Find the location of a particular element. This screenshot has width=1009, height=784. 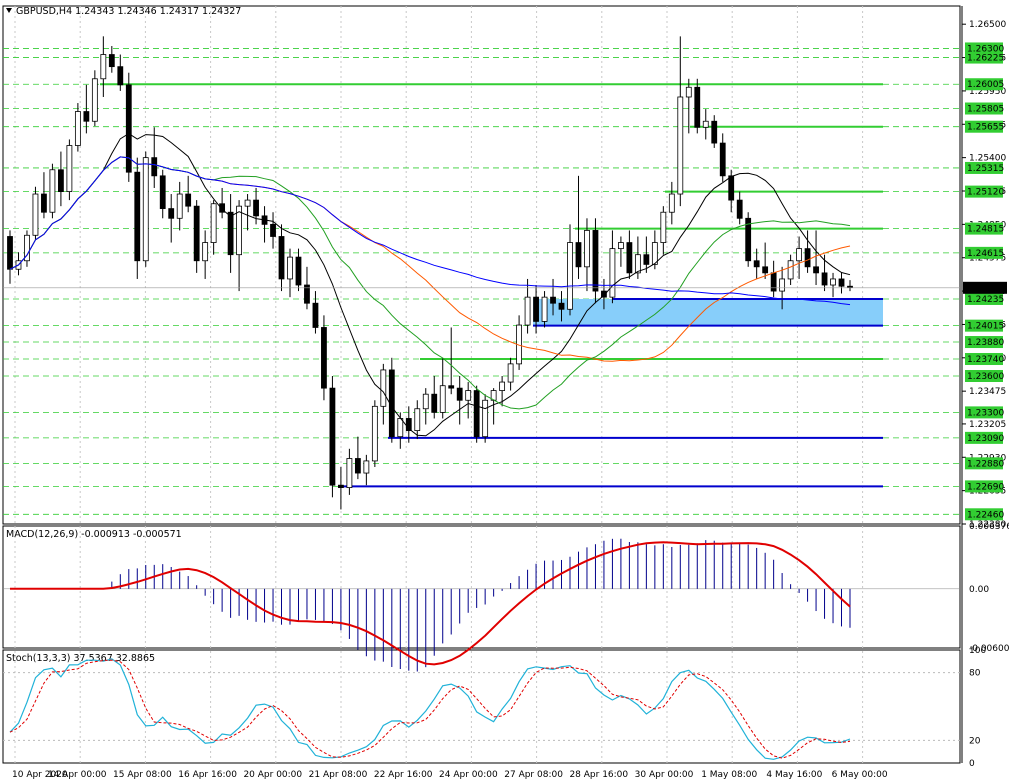

time-label: 22 Apr 16:00 is located at coordinates (403, 775).